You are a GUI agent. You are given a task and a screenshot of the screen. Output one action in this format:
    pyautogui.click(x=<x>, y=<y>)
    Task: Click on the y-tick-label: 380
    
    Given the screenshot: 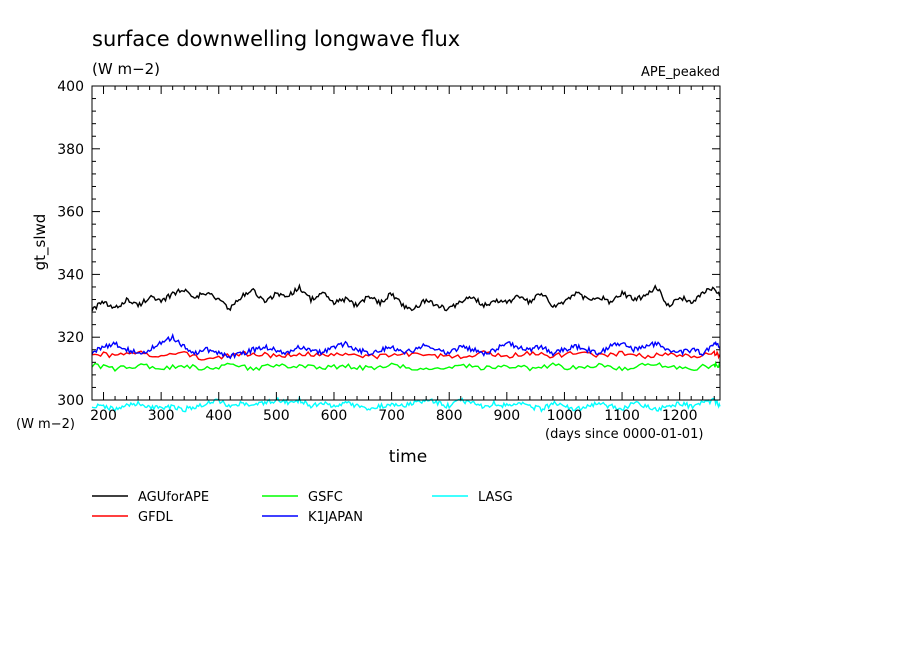 What is the action you would take?
    pyautogui.click(x=70, y=150)
    